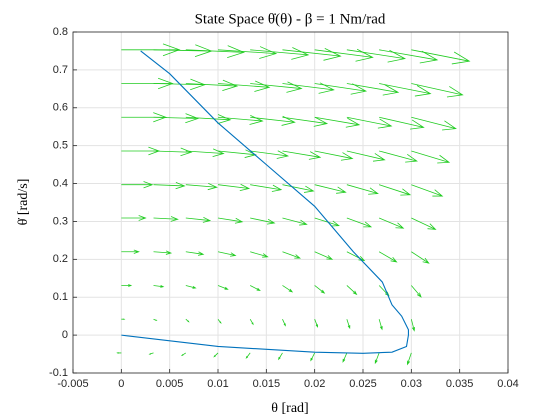 This screenshot has height=420, width=560. Describe the element at coordinates (60, 259) in the screenshot. I see `y-tick-label: 0.2` at that location.